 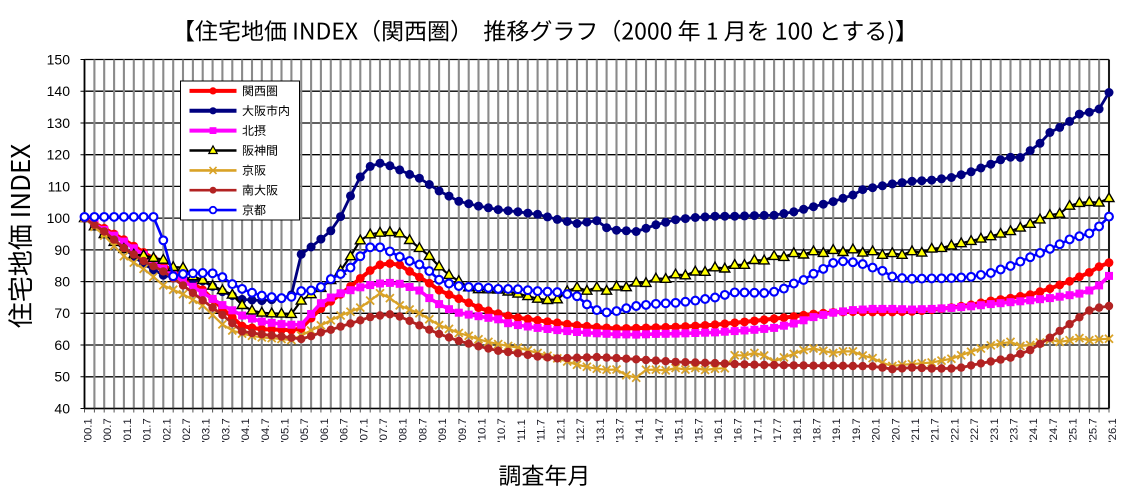 I want to click on svg-text: '10.1, so click(x=483, y=430).